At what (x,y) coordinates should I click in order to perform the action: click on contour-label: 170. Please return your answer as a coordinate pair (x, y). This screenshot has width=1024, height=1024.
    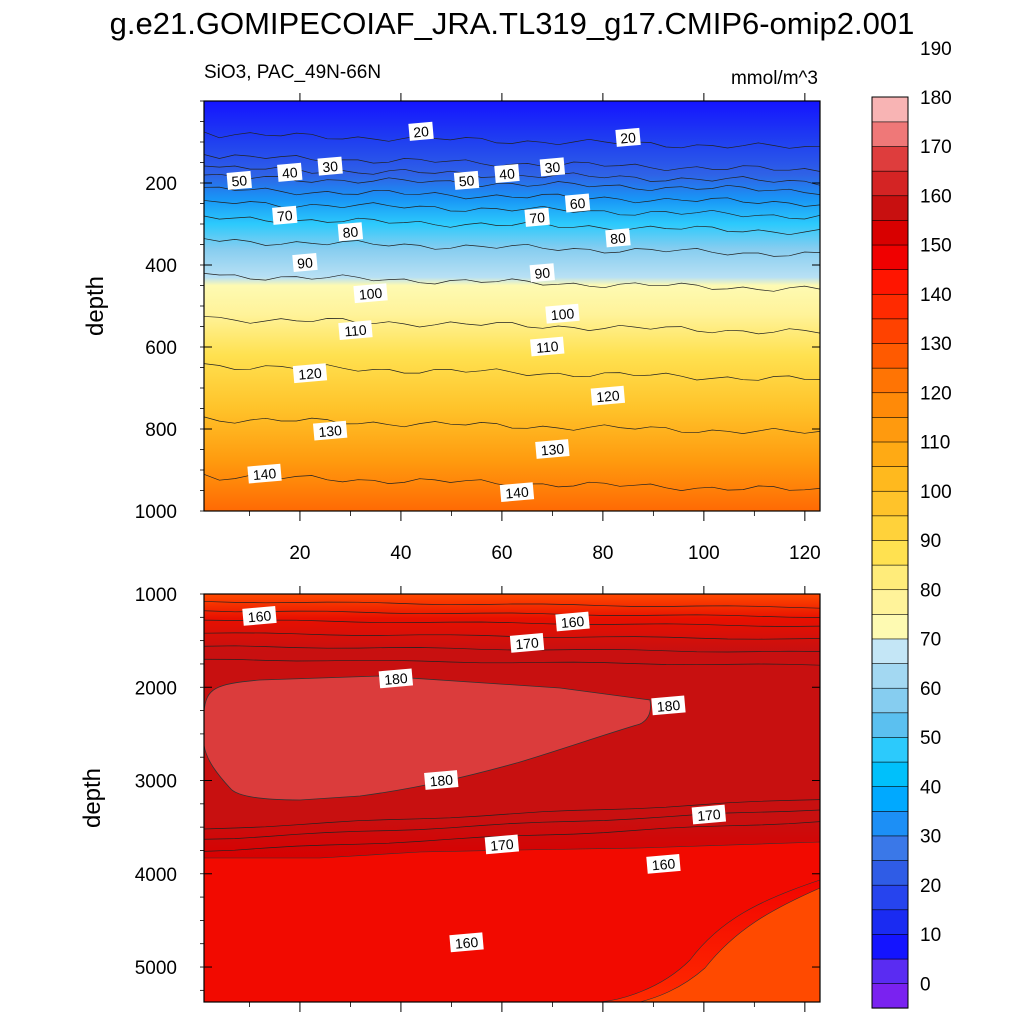
    Looking at the image, I should click on (709, 814).